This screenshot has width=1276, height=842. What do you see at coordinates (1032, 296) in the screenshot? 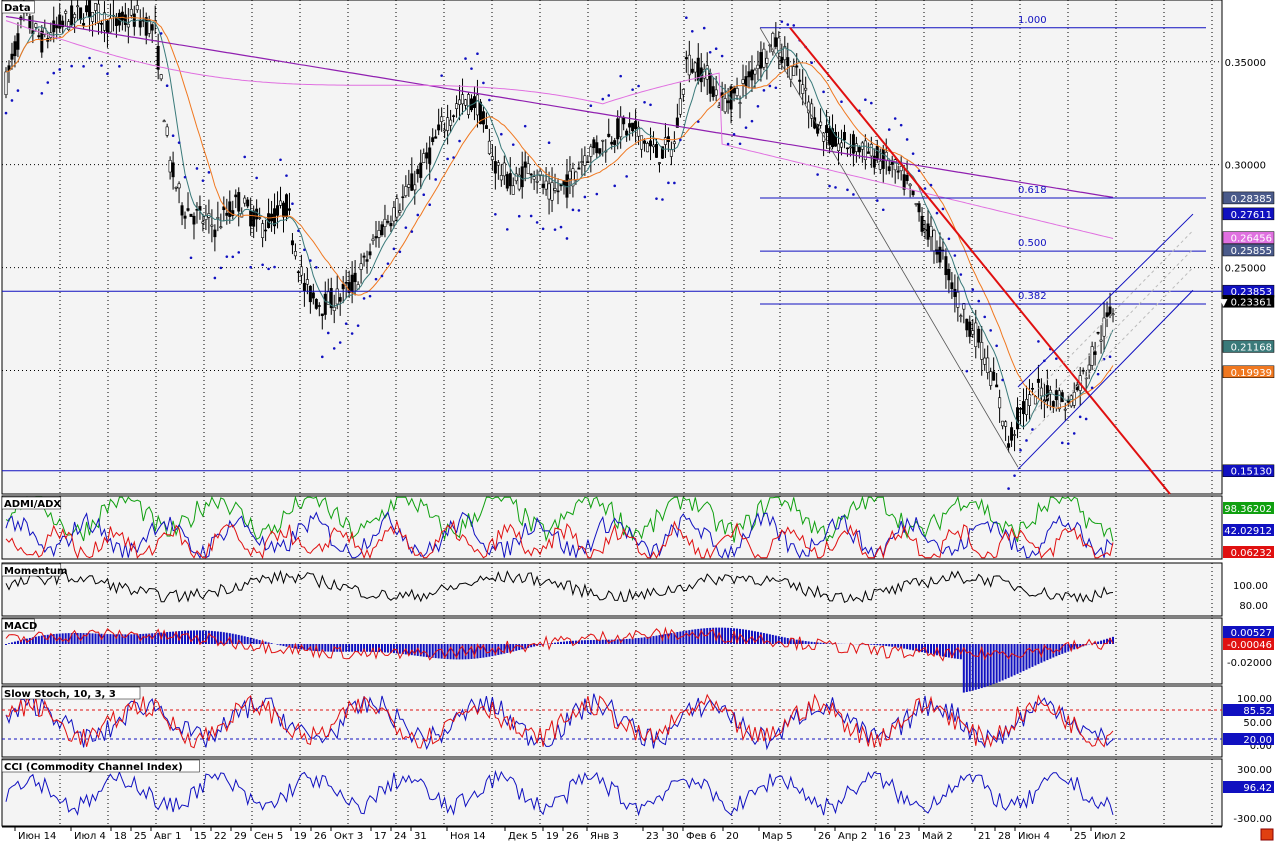
I see `fib-label: 0.382` at bounding box center [1032, 296].